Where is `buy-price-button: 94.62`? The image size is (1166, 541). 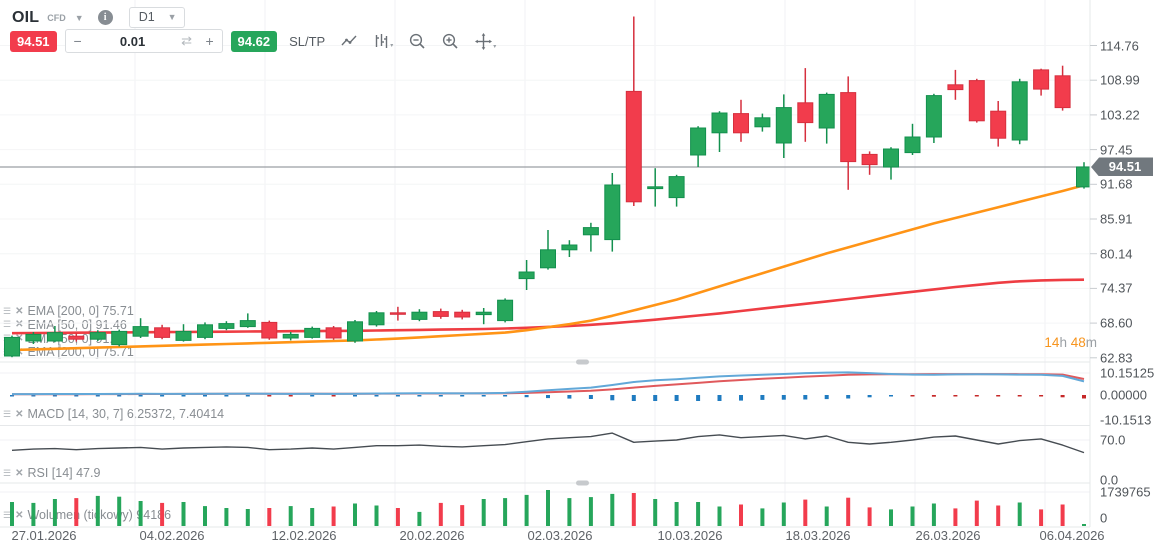 buy-price-button: 94.62 is located at coordinates (254, 41).